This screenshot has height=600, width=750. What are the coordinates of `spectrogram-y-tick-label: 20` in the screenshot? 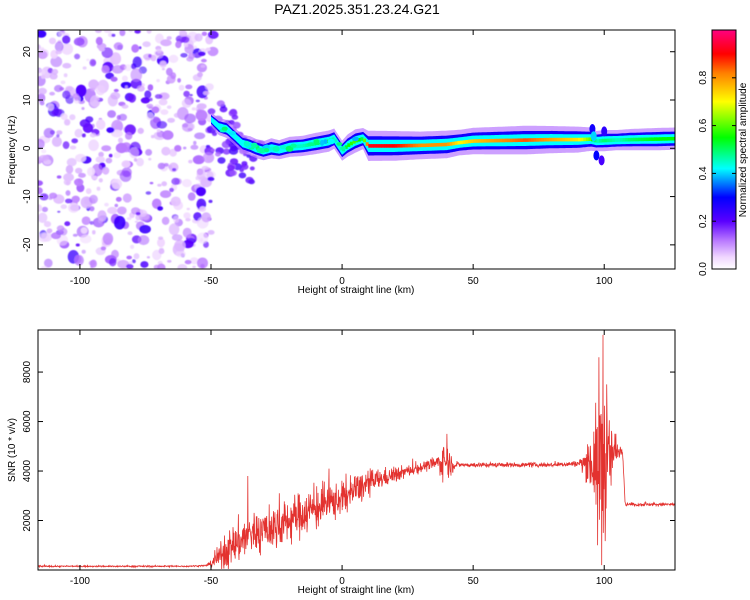 It's located at (27, 52).